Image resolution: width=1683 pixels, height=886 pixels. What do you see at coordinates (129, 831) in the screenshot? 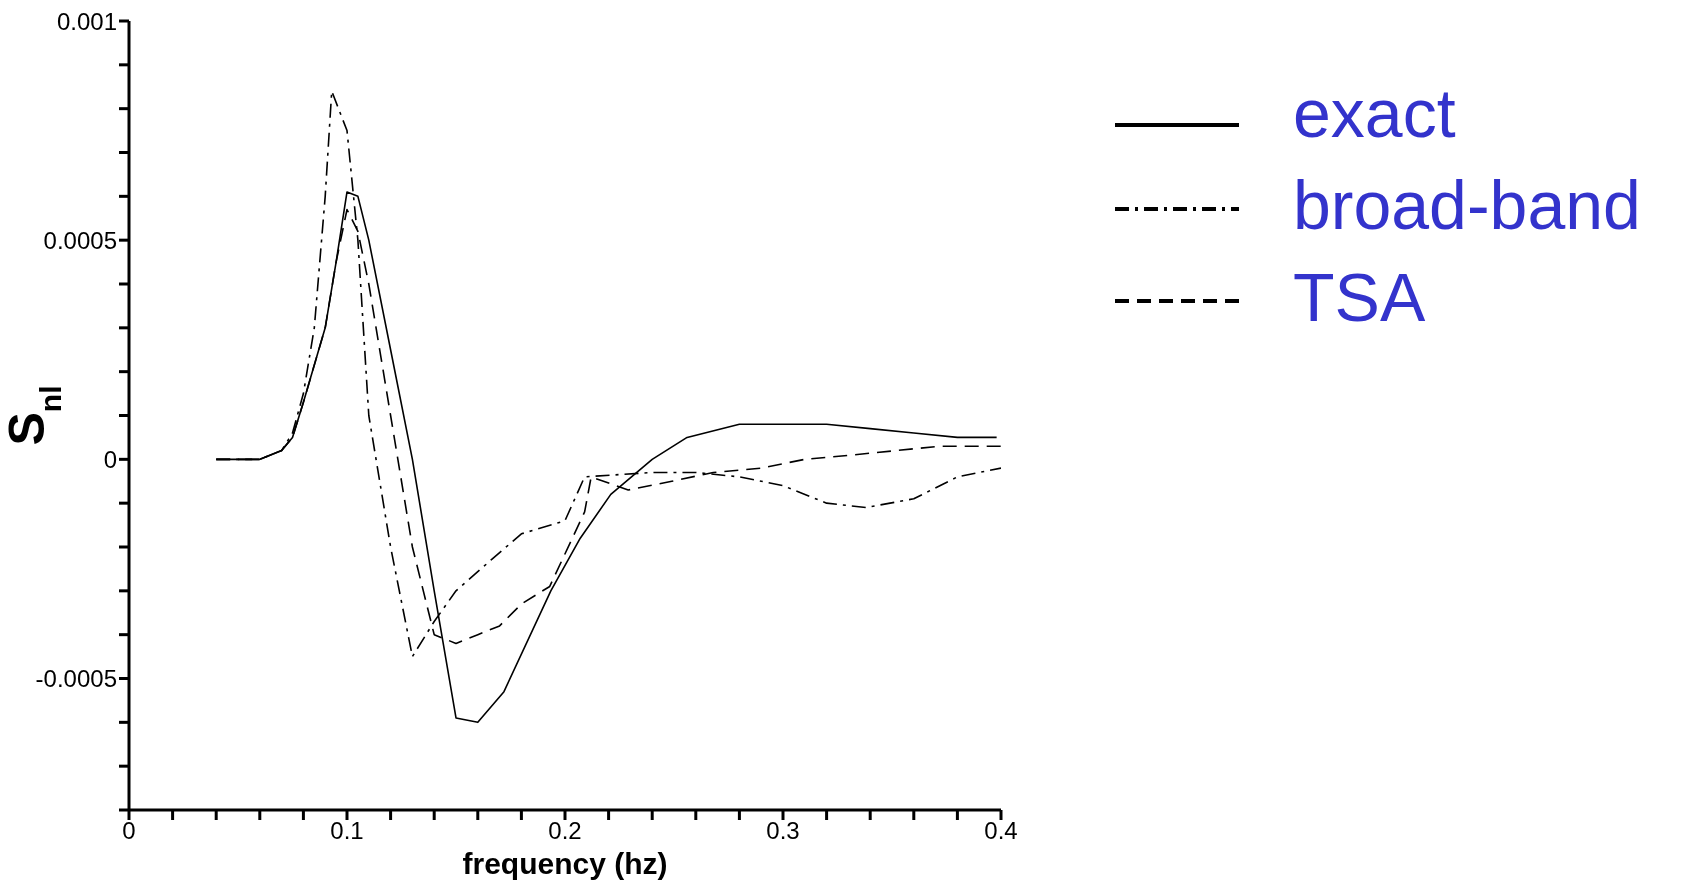
I see `x-tick-label: 0` at bounding box center [129, 831].